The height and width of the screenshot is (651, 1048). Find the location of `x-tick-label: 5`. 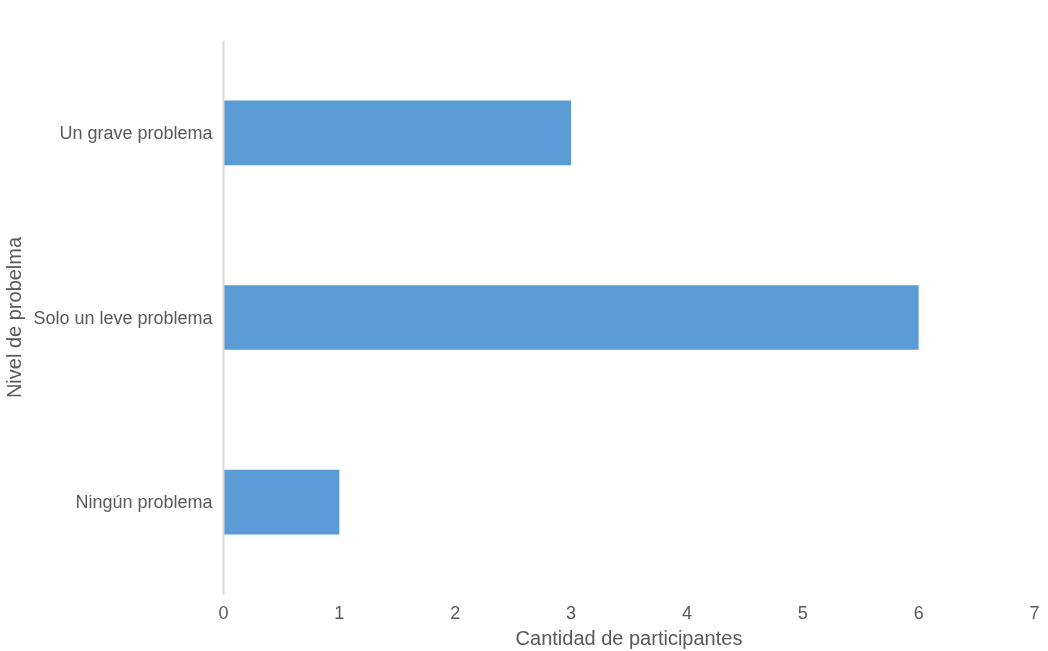

x-tick-label: 5 is located at coordinates (802, 612).